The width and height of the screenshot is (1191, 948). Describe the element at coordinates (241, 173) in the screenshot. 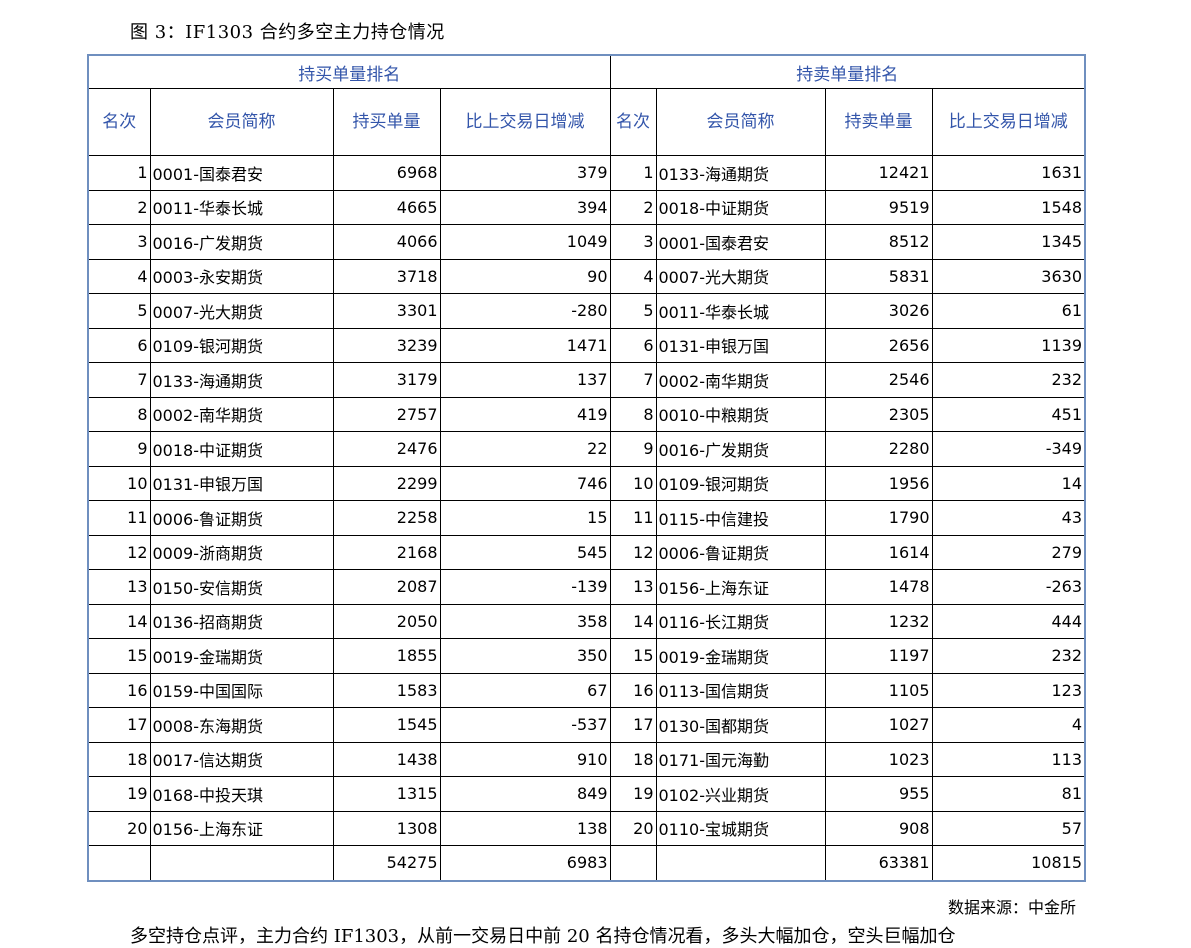

I see `member-cell: 0001-国泰君安` at that location.